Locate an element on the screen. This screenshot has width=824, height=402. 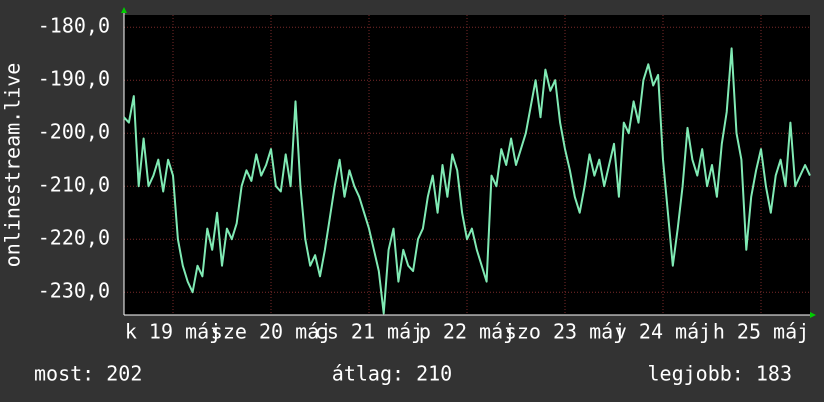
y-tick-label: -180,0 is located at coordinates (74, 26).